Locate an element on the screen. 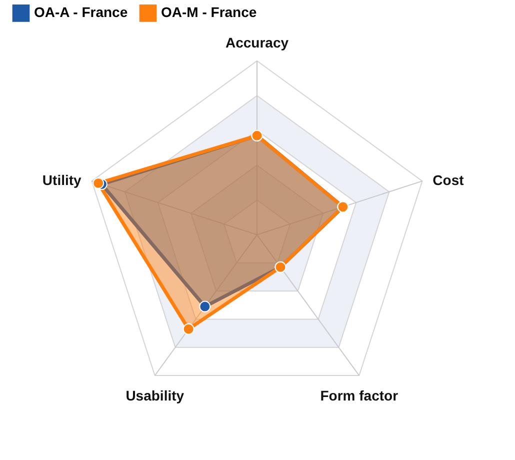 This screenshot has width=515, height=460. spoke-label: Accuracy is located at coordinates (257, 42).